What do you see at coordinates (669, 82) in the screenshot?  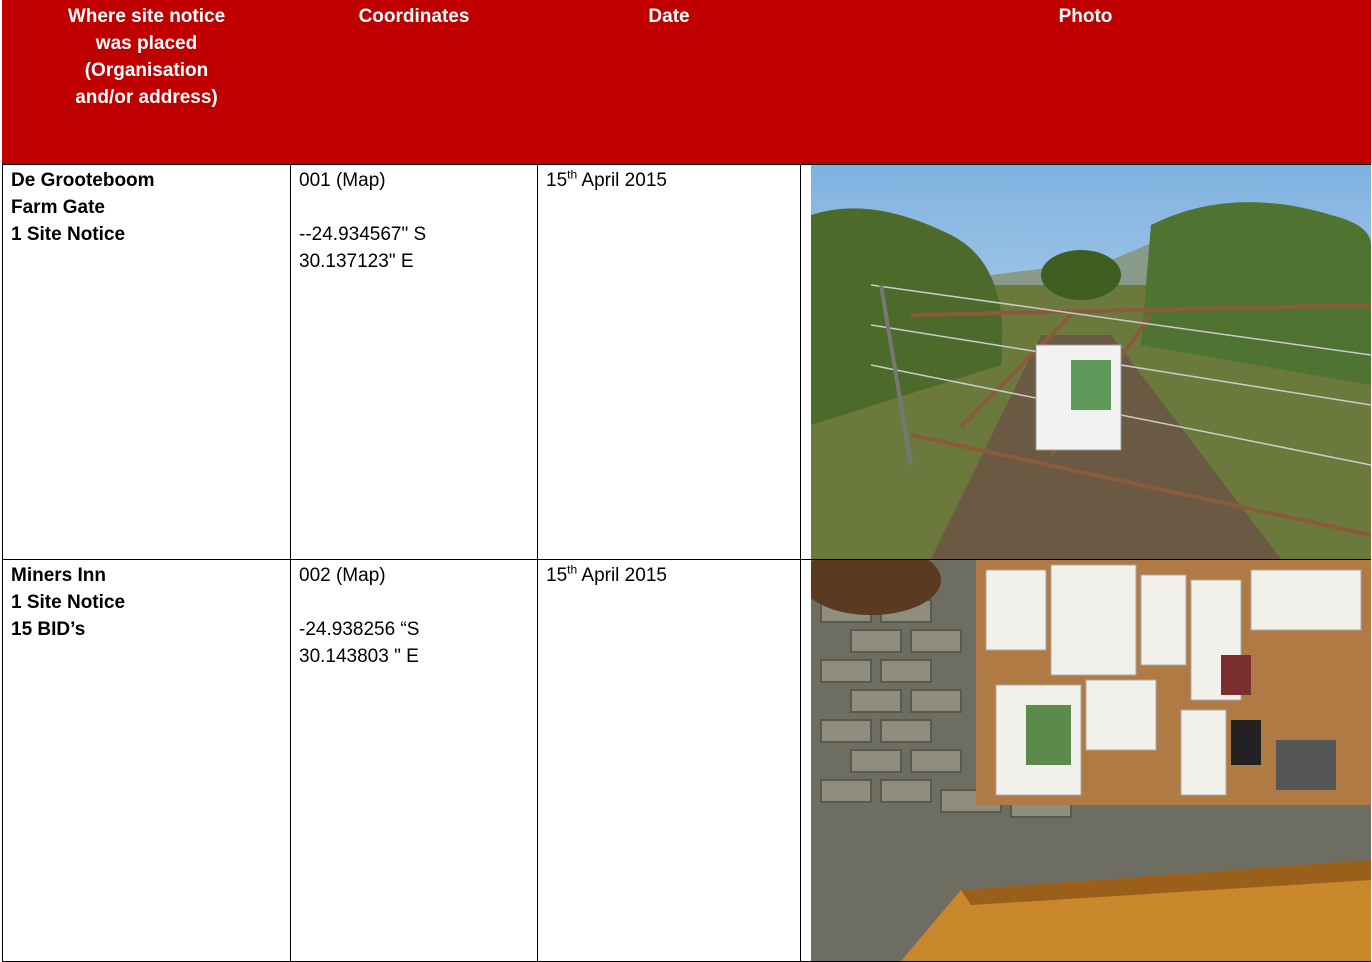 I see `header-cell: Date` at bounding box center [669, 82].